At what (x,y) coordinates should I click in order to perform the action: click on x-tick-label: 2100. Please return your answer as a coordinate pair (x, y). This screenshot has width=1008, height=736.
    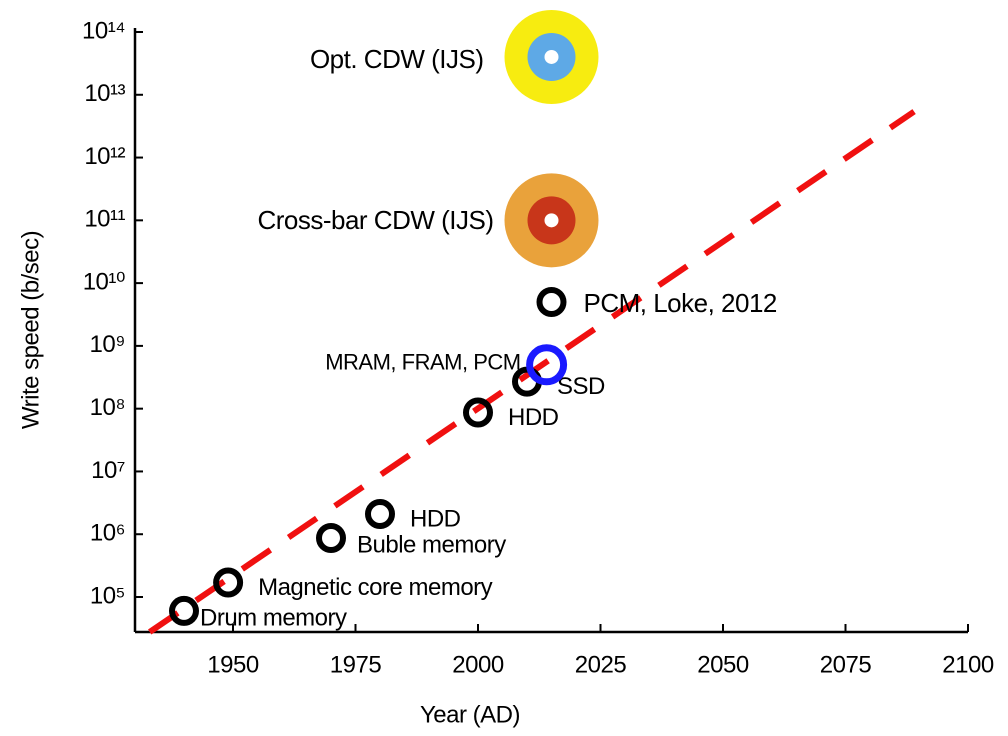
    Looking at the image, I should click on (968, 664).